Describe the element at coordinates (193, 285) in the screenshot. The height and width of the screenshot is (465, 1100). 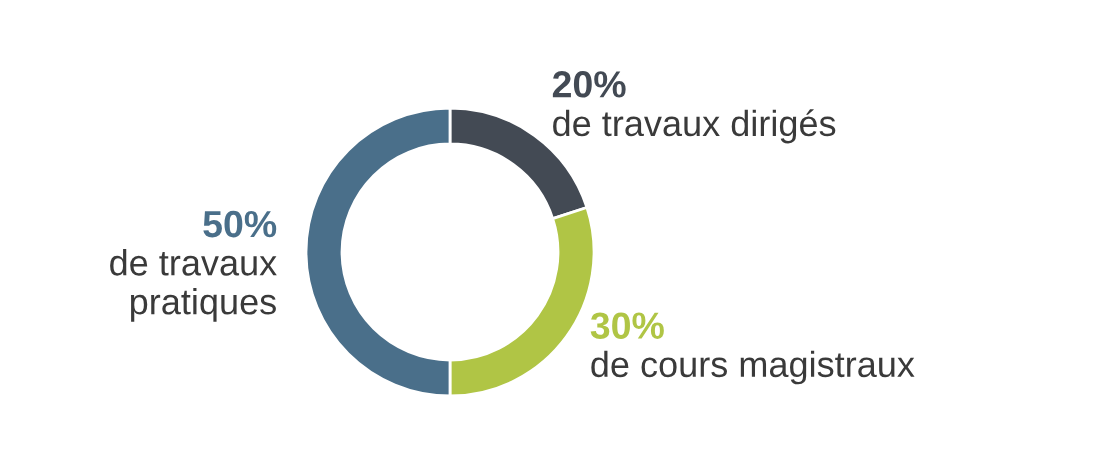
I see `slice-label: de travaux pratiques` at that location.